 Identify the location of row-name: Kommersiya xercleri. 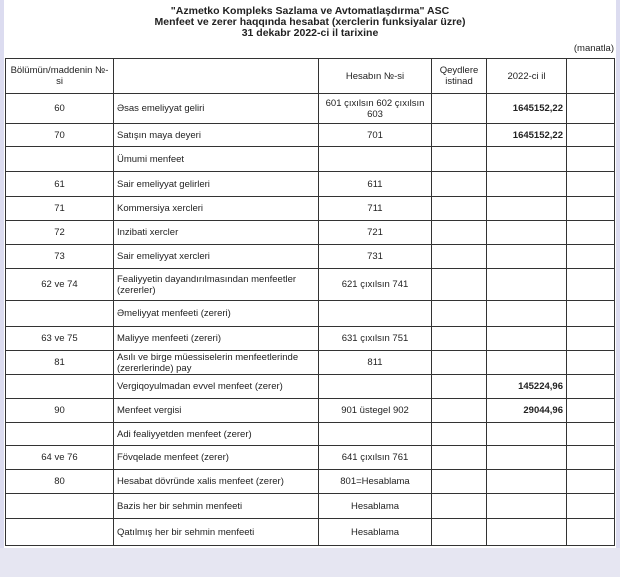
(216, 208).